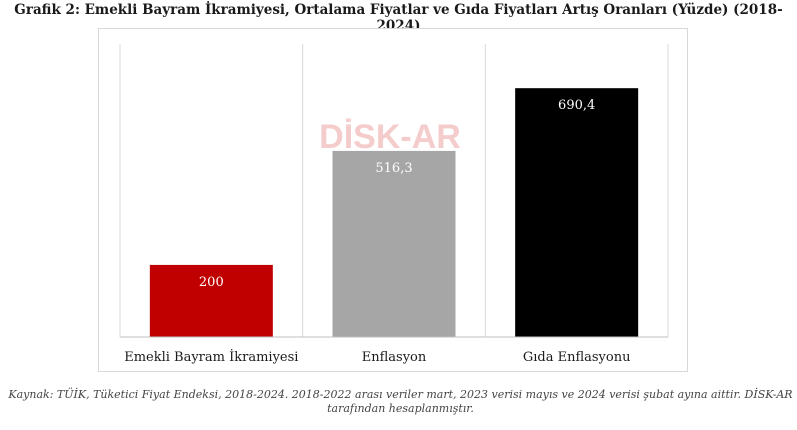  Describe the element at coordinates (394, 357) in the screenshot. I see `category-label: Enflasyon` at that location.